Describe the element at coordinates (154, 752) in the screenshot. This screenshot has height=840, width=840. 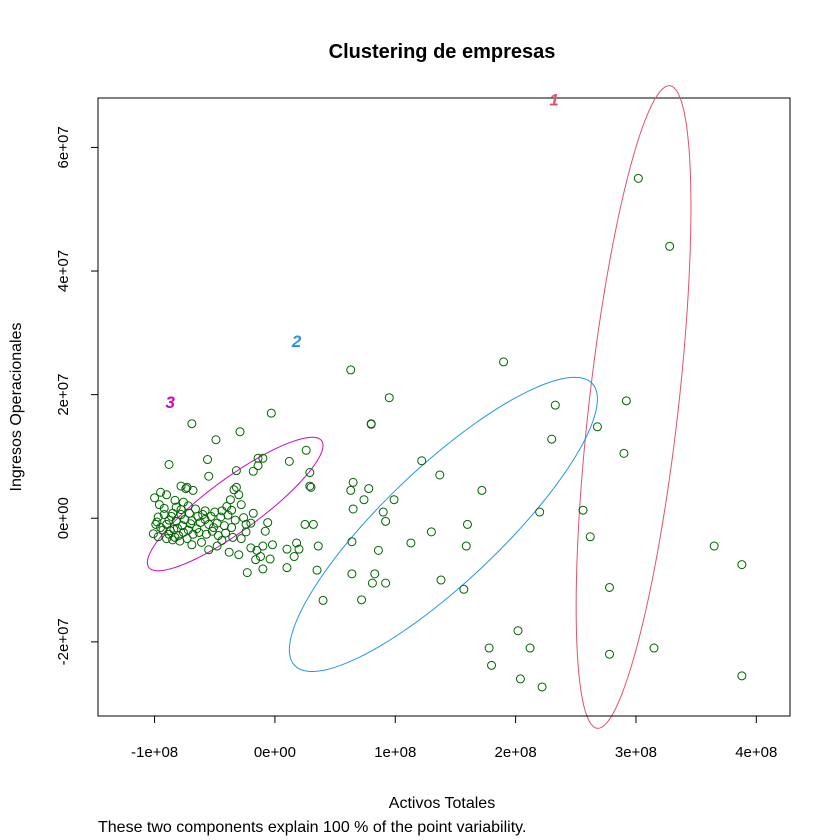
I see `x-tick-label: -1e+08` at that location.